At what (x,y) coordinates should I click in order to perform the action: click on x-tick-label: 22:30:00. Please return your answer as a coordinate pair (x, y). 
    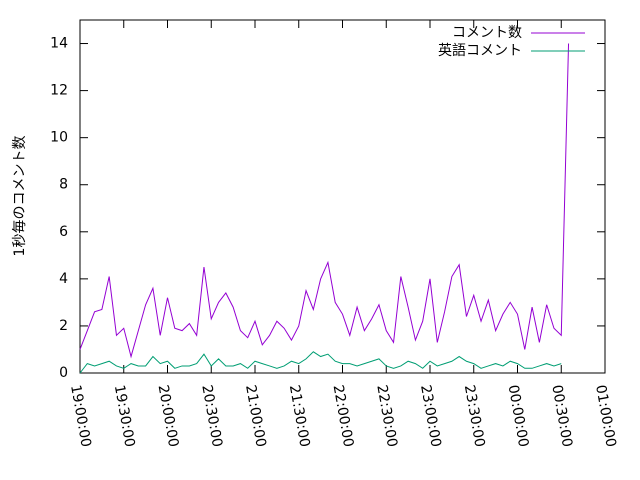
    Looking at the image, I should click on (386, 416).